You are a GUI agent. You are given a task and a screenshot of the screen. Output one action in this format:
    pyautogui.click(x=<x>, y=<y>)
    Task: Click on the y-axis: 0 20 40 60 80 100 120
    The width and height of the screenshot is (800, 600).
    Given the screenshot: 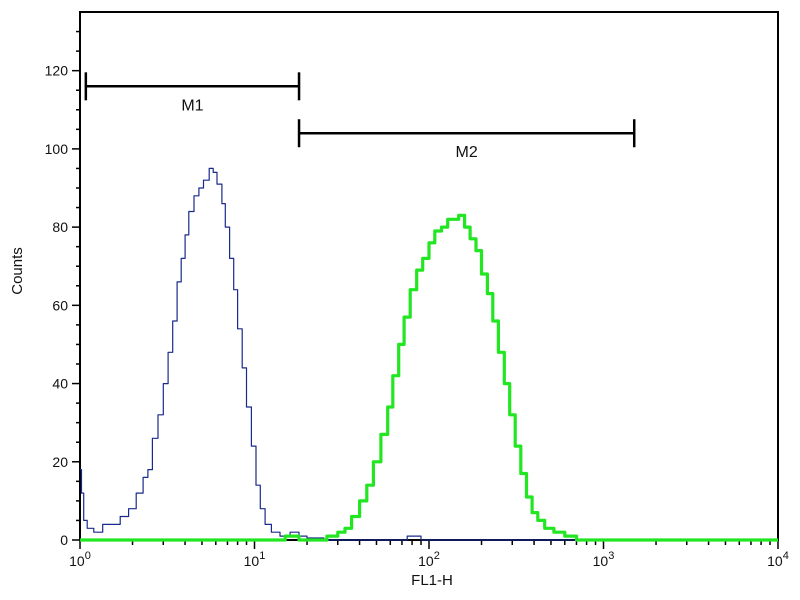 What is the action you would take?
    pyautogui.click(x=62, y=289)
    